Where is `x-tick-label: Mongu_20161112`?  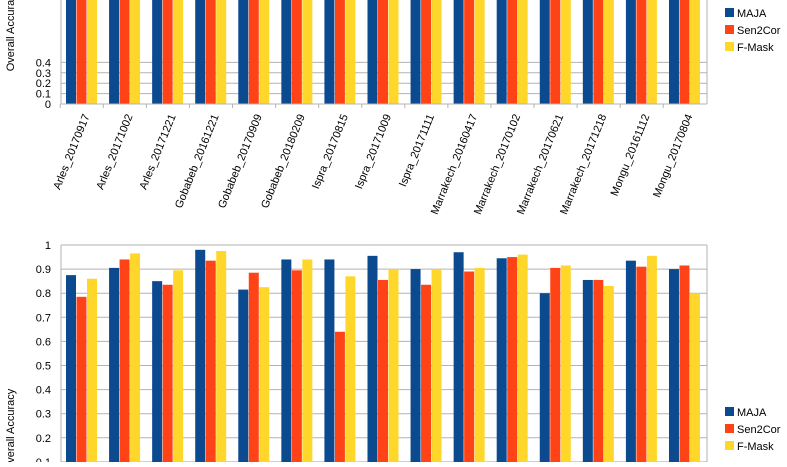
x-tick-label: Mongu_20161112 is located at coordinates (631, 155).